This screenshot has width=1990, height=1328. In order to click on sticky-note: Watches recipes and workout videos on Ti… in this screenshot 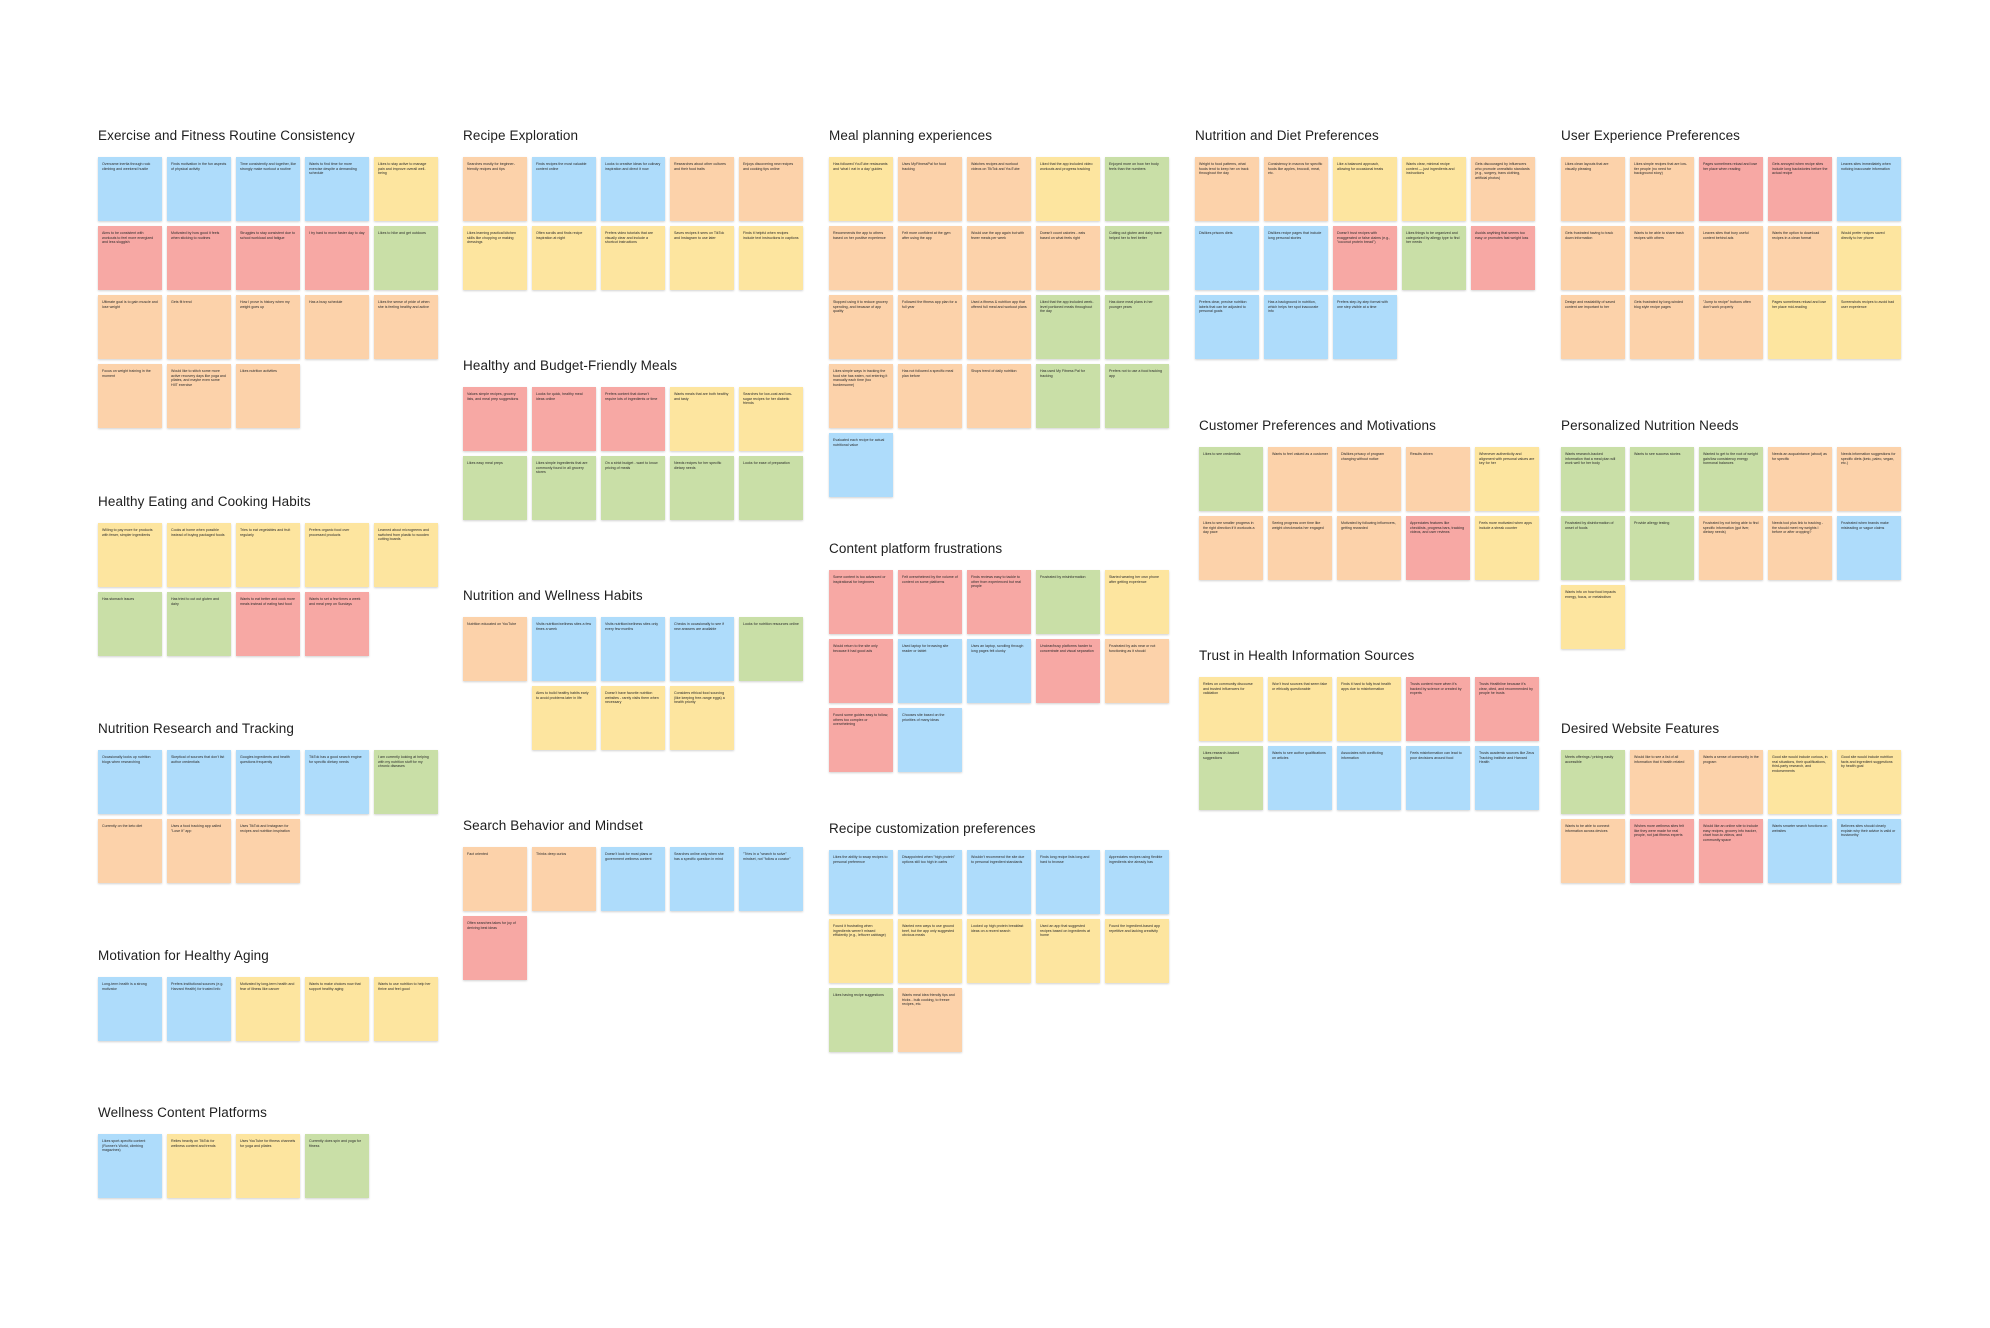, I will do `click(999, 189)`.